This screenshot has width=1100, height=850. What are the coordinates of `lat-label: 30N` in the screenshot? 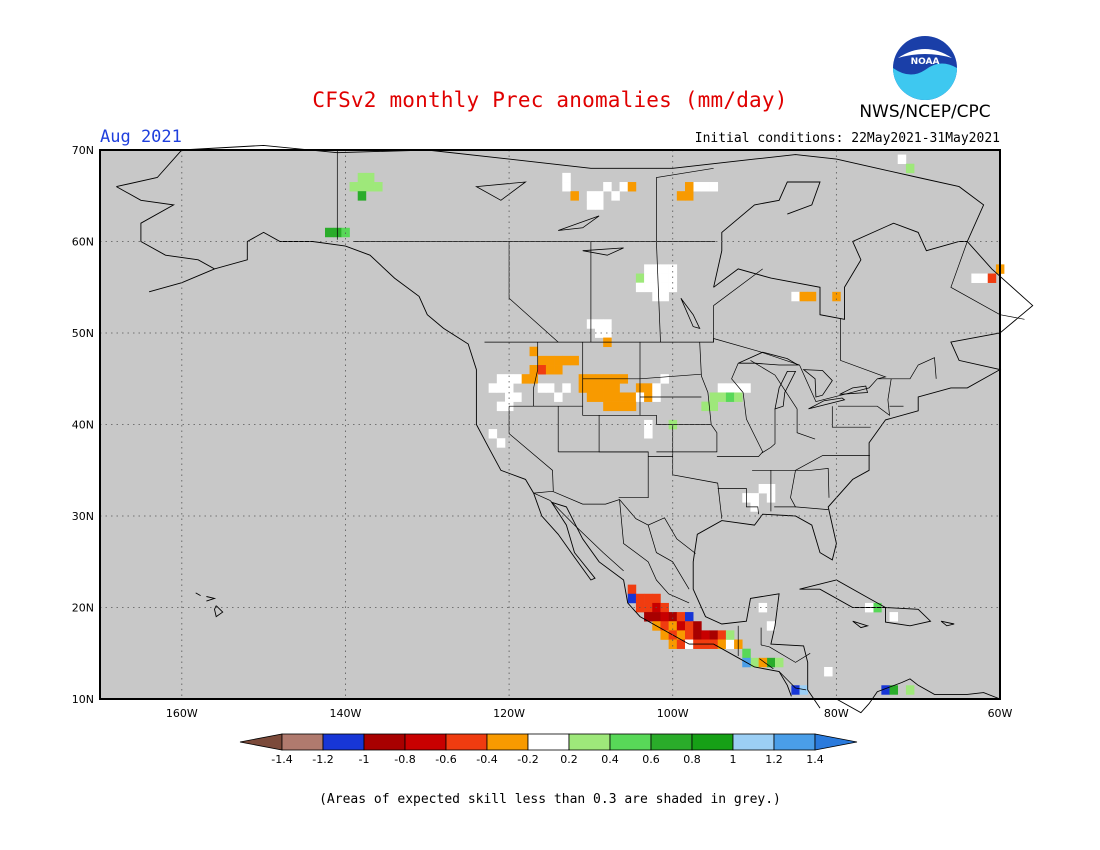 It's located at (83, 516).